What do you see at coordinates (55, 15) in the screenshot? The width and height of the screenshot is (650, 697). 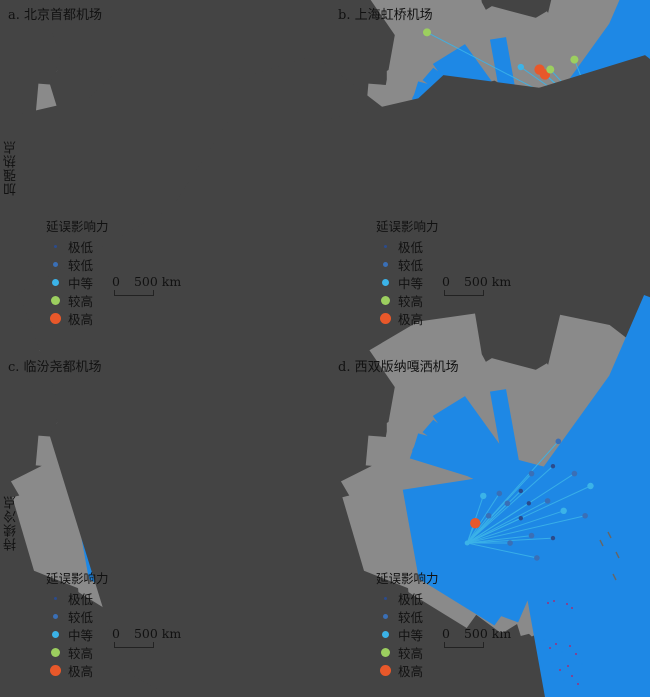 I see `panel-title: a. 北京首都机场` at bounding box center [55, 15].